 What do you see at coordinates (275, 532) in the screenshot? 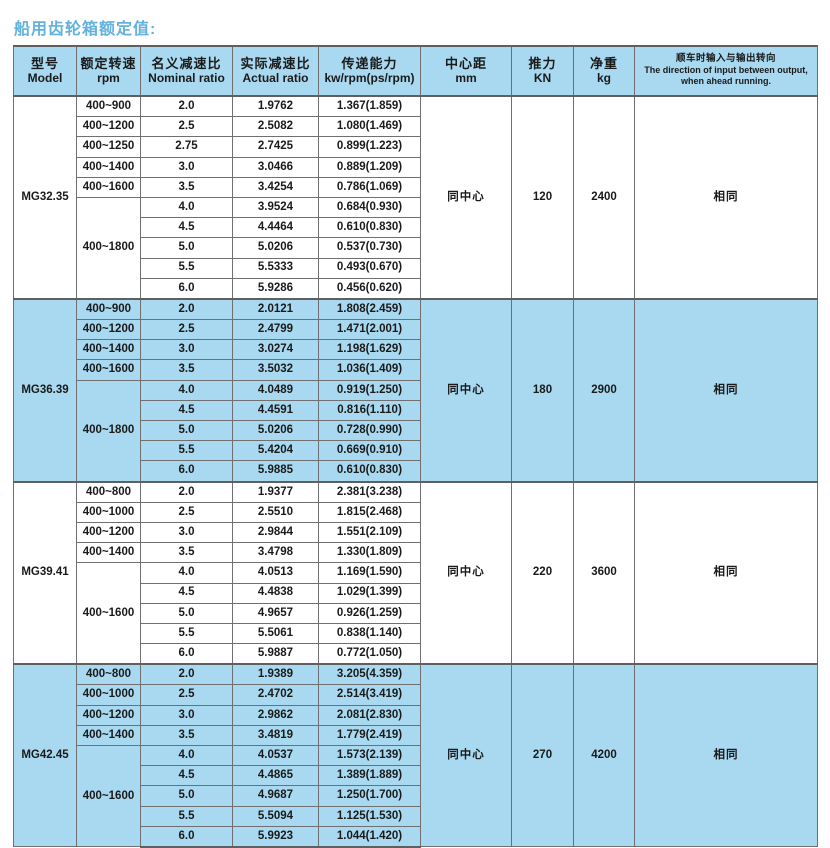
I see `cell-actual-ratio: 2.9844` at bounding box center [275, 532].